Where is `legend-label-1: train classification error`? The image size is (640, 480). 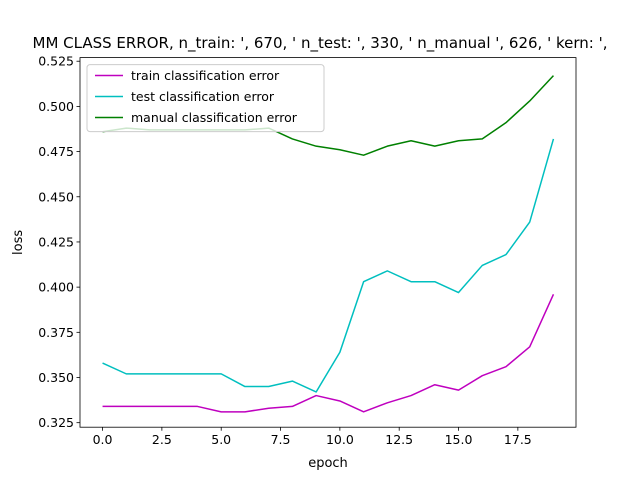 legend-label-1: train classification error is located at coordinates (205, 75).